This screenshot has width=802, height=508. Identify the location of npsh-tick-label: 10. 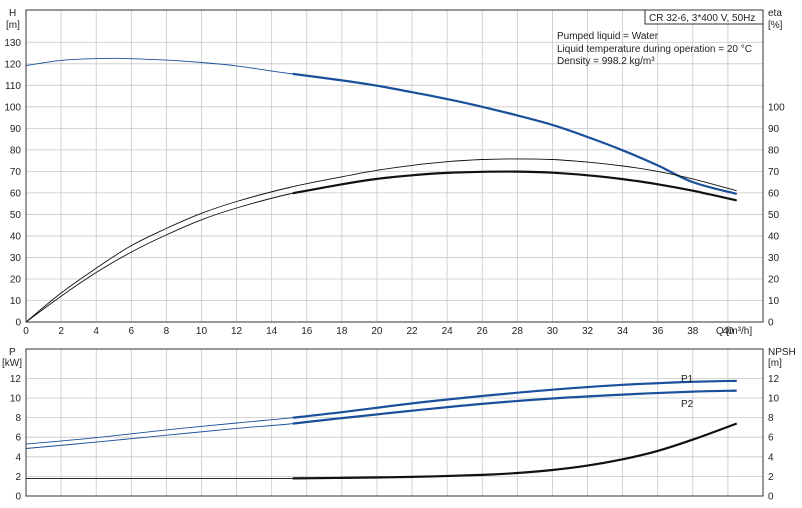
(774, 399).